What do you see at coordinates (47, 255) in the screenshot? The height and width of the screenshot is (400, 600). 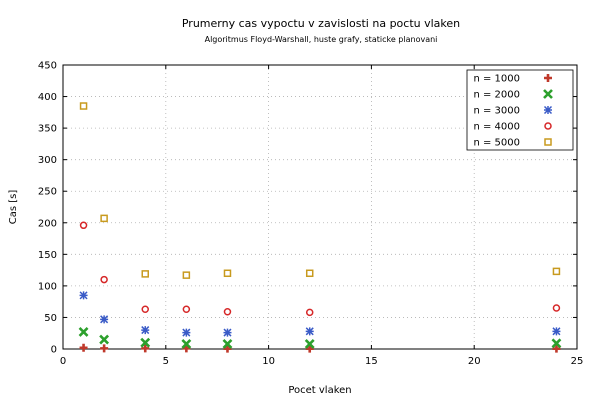 I see `y-tick-label: 150` at bounding box center [47, 255].